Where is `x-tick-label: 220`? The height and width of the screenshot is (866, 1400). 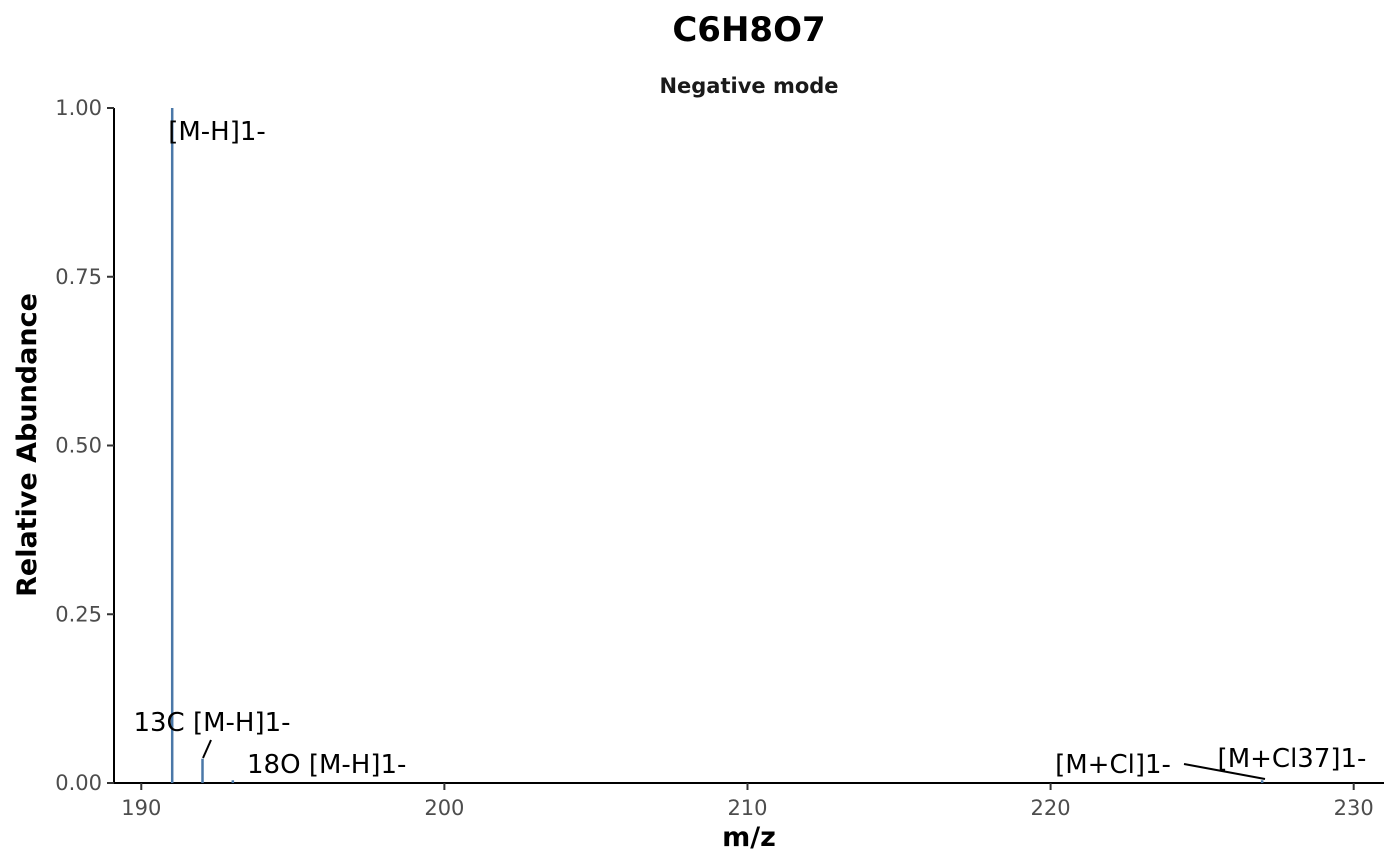 x-tick-label: 220 is located at coordinates (1051, 808).